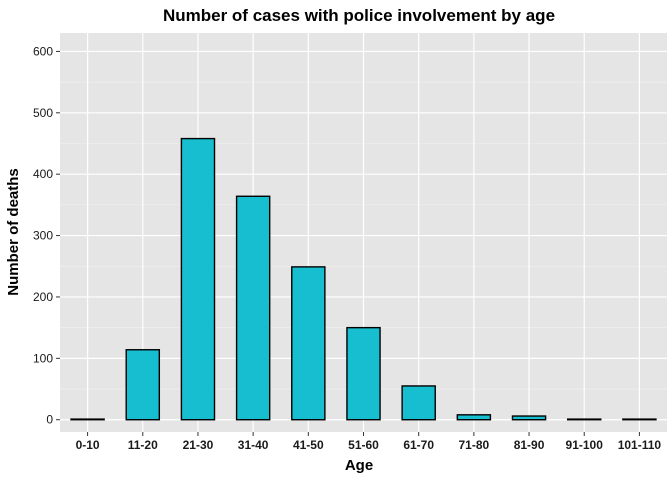 Image resolution: width=672 pixels, height=480 pixels. I want to click on x-tick-label: 21-30, so click(198, 445).